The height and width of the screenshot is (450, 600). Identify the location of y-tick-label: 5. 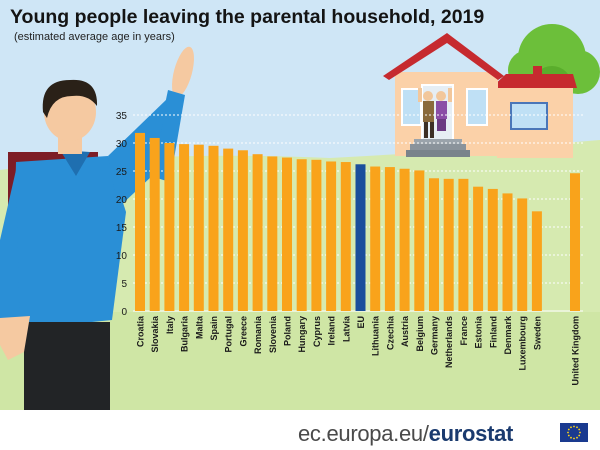
(124, 284).